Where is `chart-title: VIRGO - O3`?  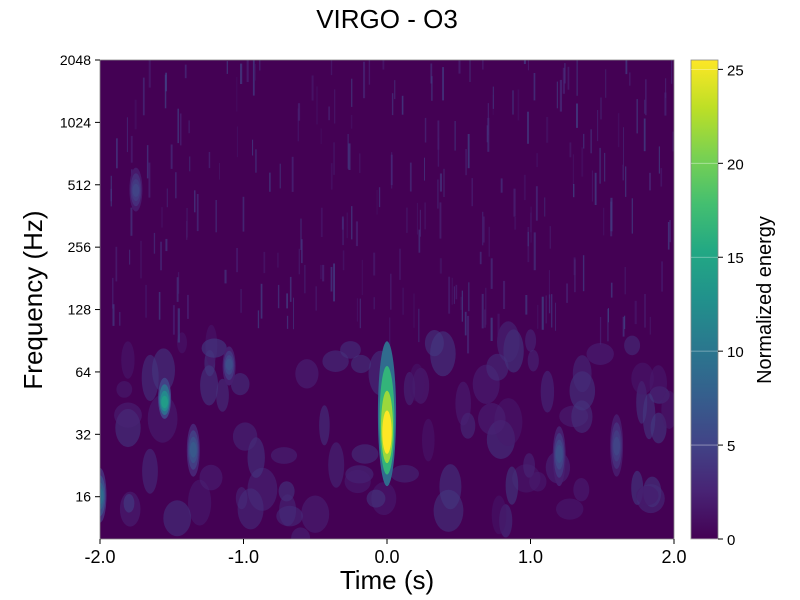 chart-title: VIRGO - O3 is located at coordinates (387, 19).